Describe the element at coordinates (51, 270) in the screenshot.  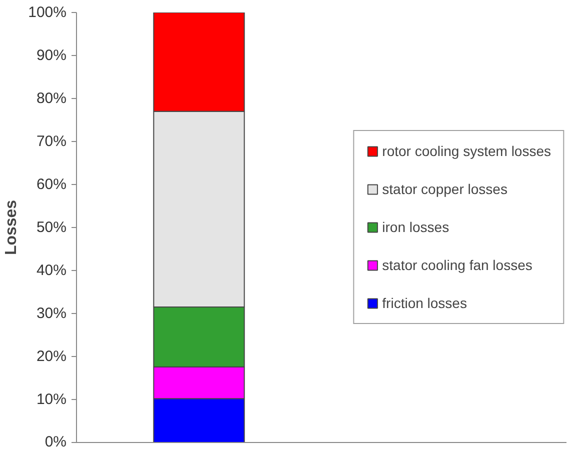
I see `y-tick-label: 40%` at that location.